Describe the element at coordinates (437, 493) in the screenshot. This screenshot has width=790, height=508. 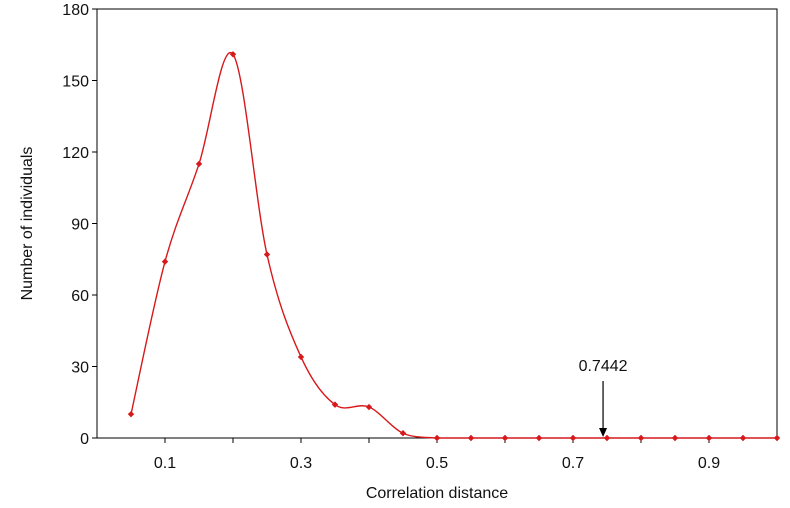
I see `x-axis-title: Correlation distance` at that location.